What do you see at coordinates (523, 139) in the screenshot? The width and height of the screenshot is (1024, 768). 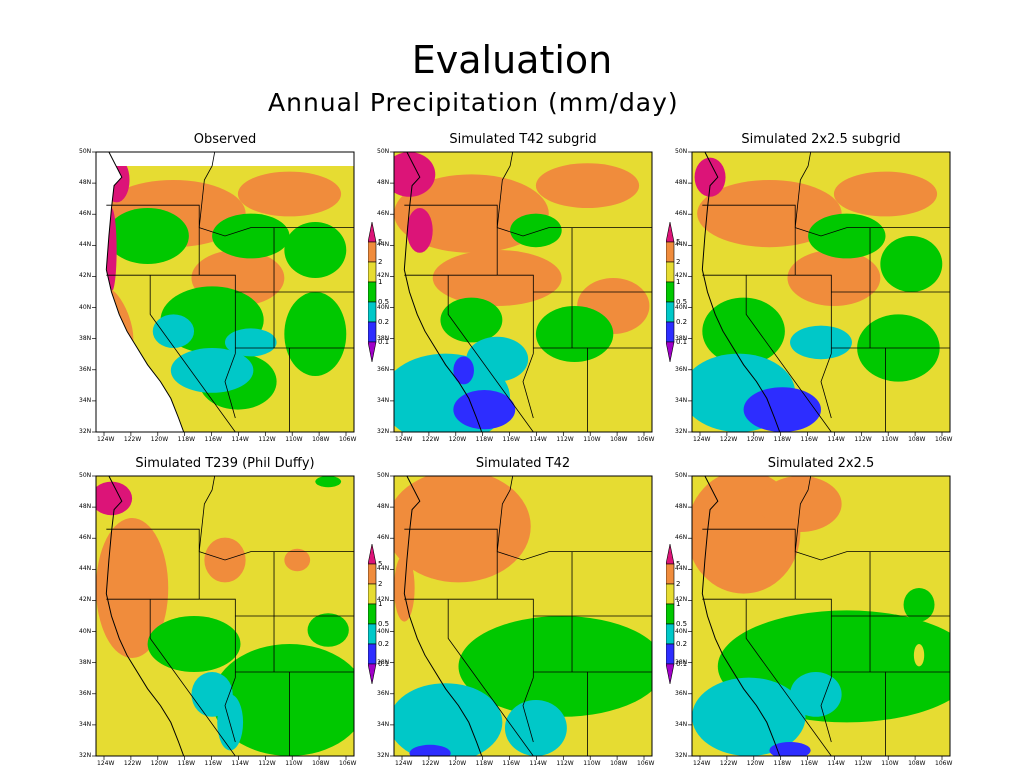 I see `panel-title: Simulated T42 subgrid` at bounding box center [523, 139].